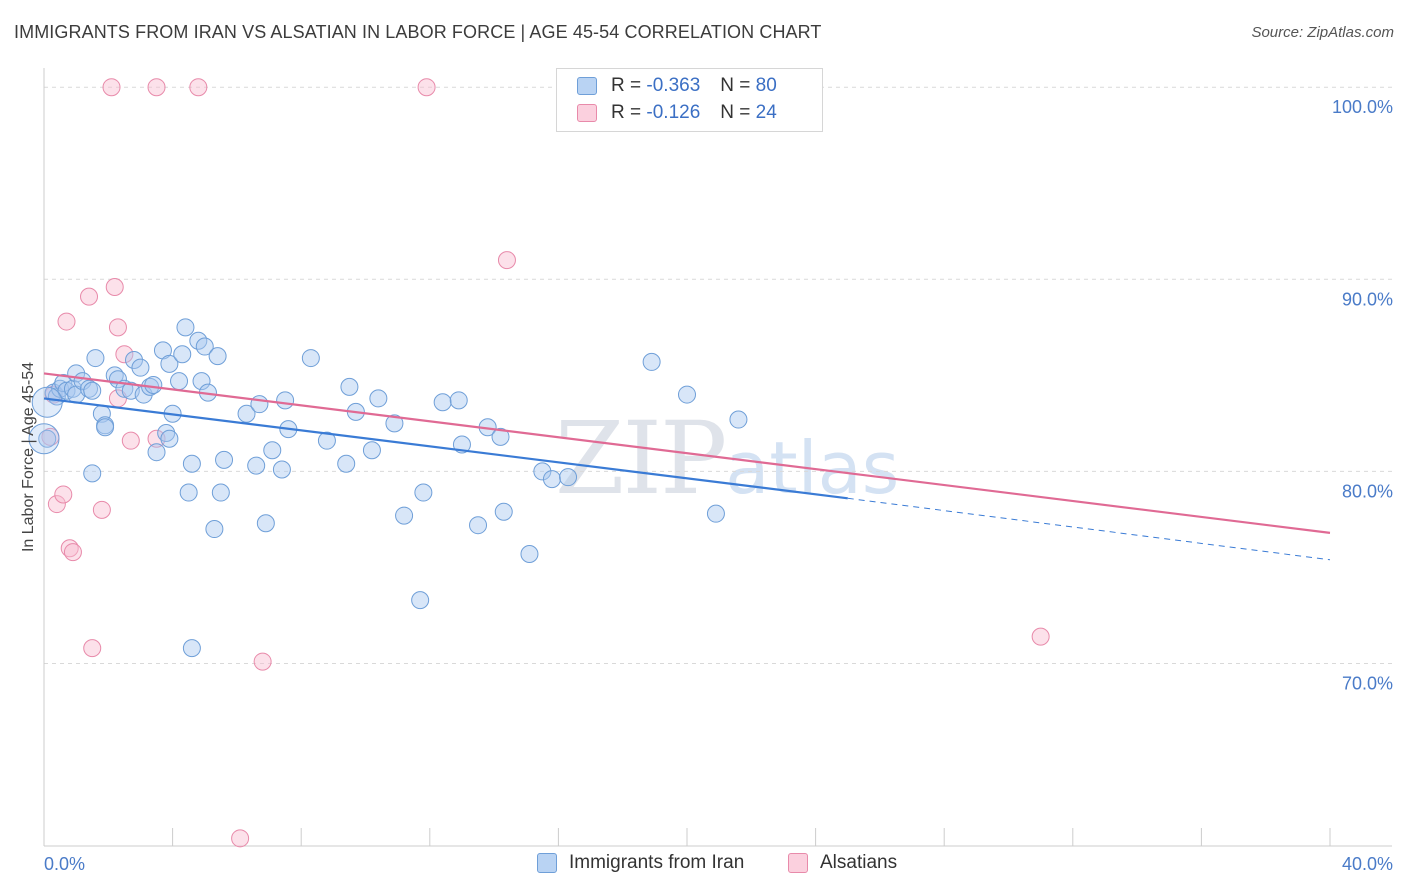 The image size is (1406, 892). I want to click on iran-trend-extension, so click(1089, 529).